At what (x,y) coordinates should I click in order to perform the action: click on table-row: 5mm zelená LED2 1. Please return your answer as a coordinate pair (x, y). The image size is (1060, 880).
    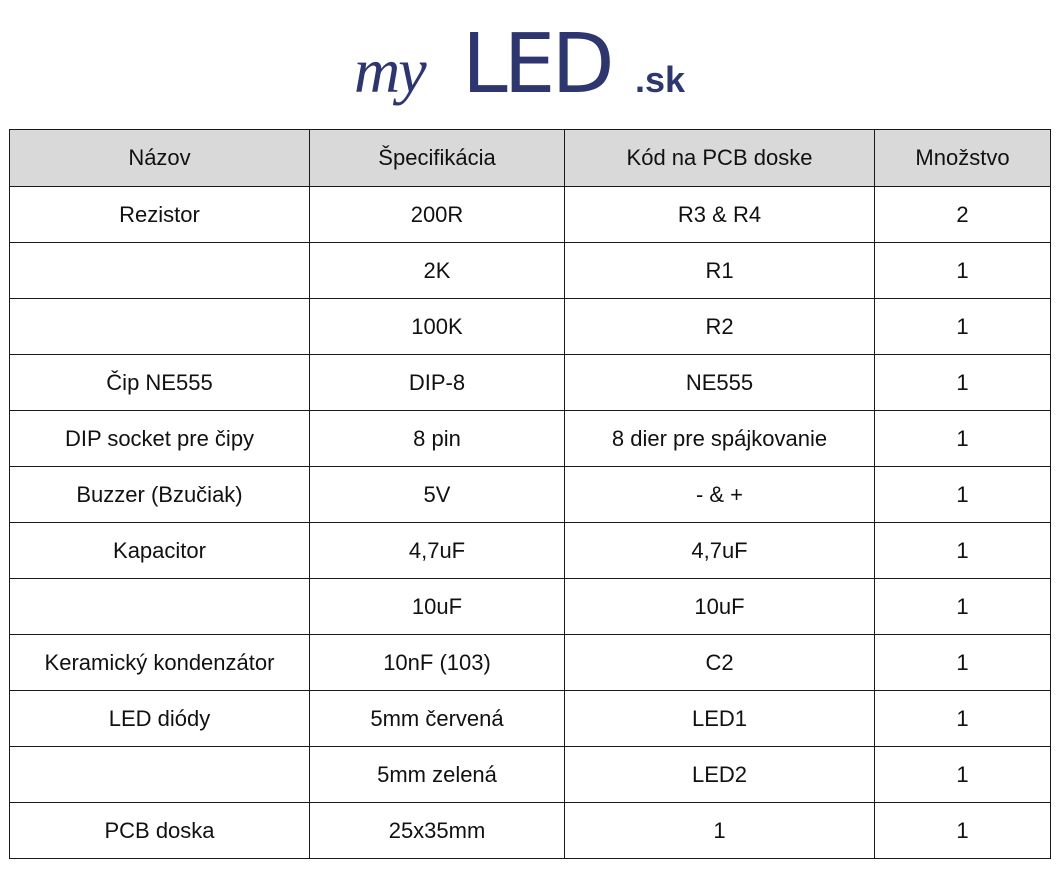
    Looking at the image, I should click on (530, 774).